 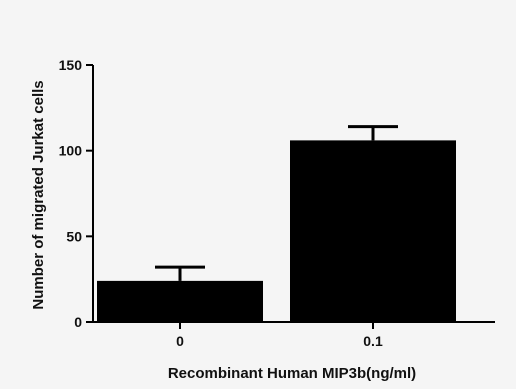 I want to click on x-axis-label: Recombinant Human MIP3b(ng/ml), so click(x=292, y=373).